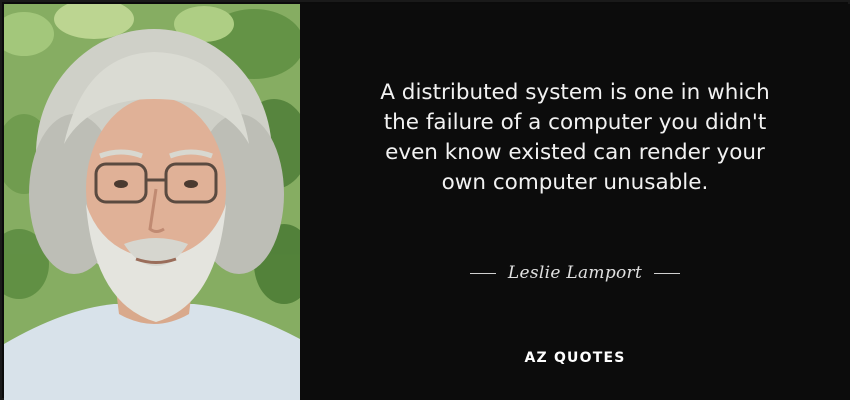  I want to click on author-name: Leslie Lamport, so click(575, 273).